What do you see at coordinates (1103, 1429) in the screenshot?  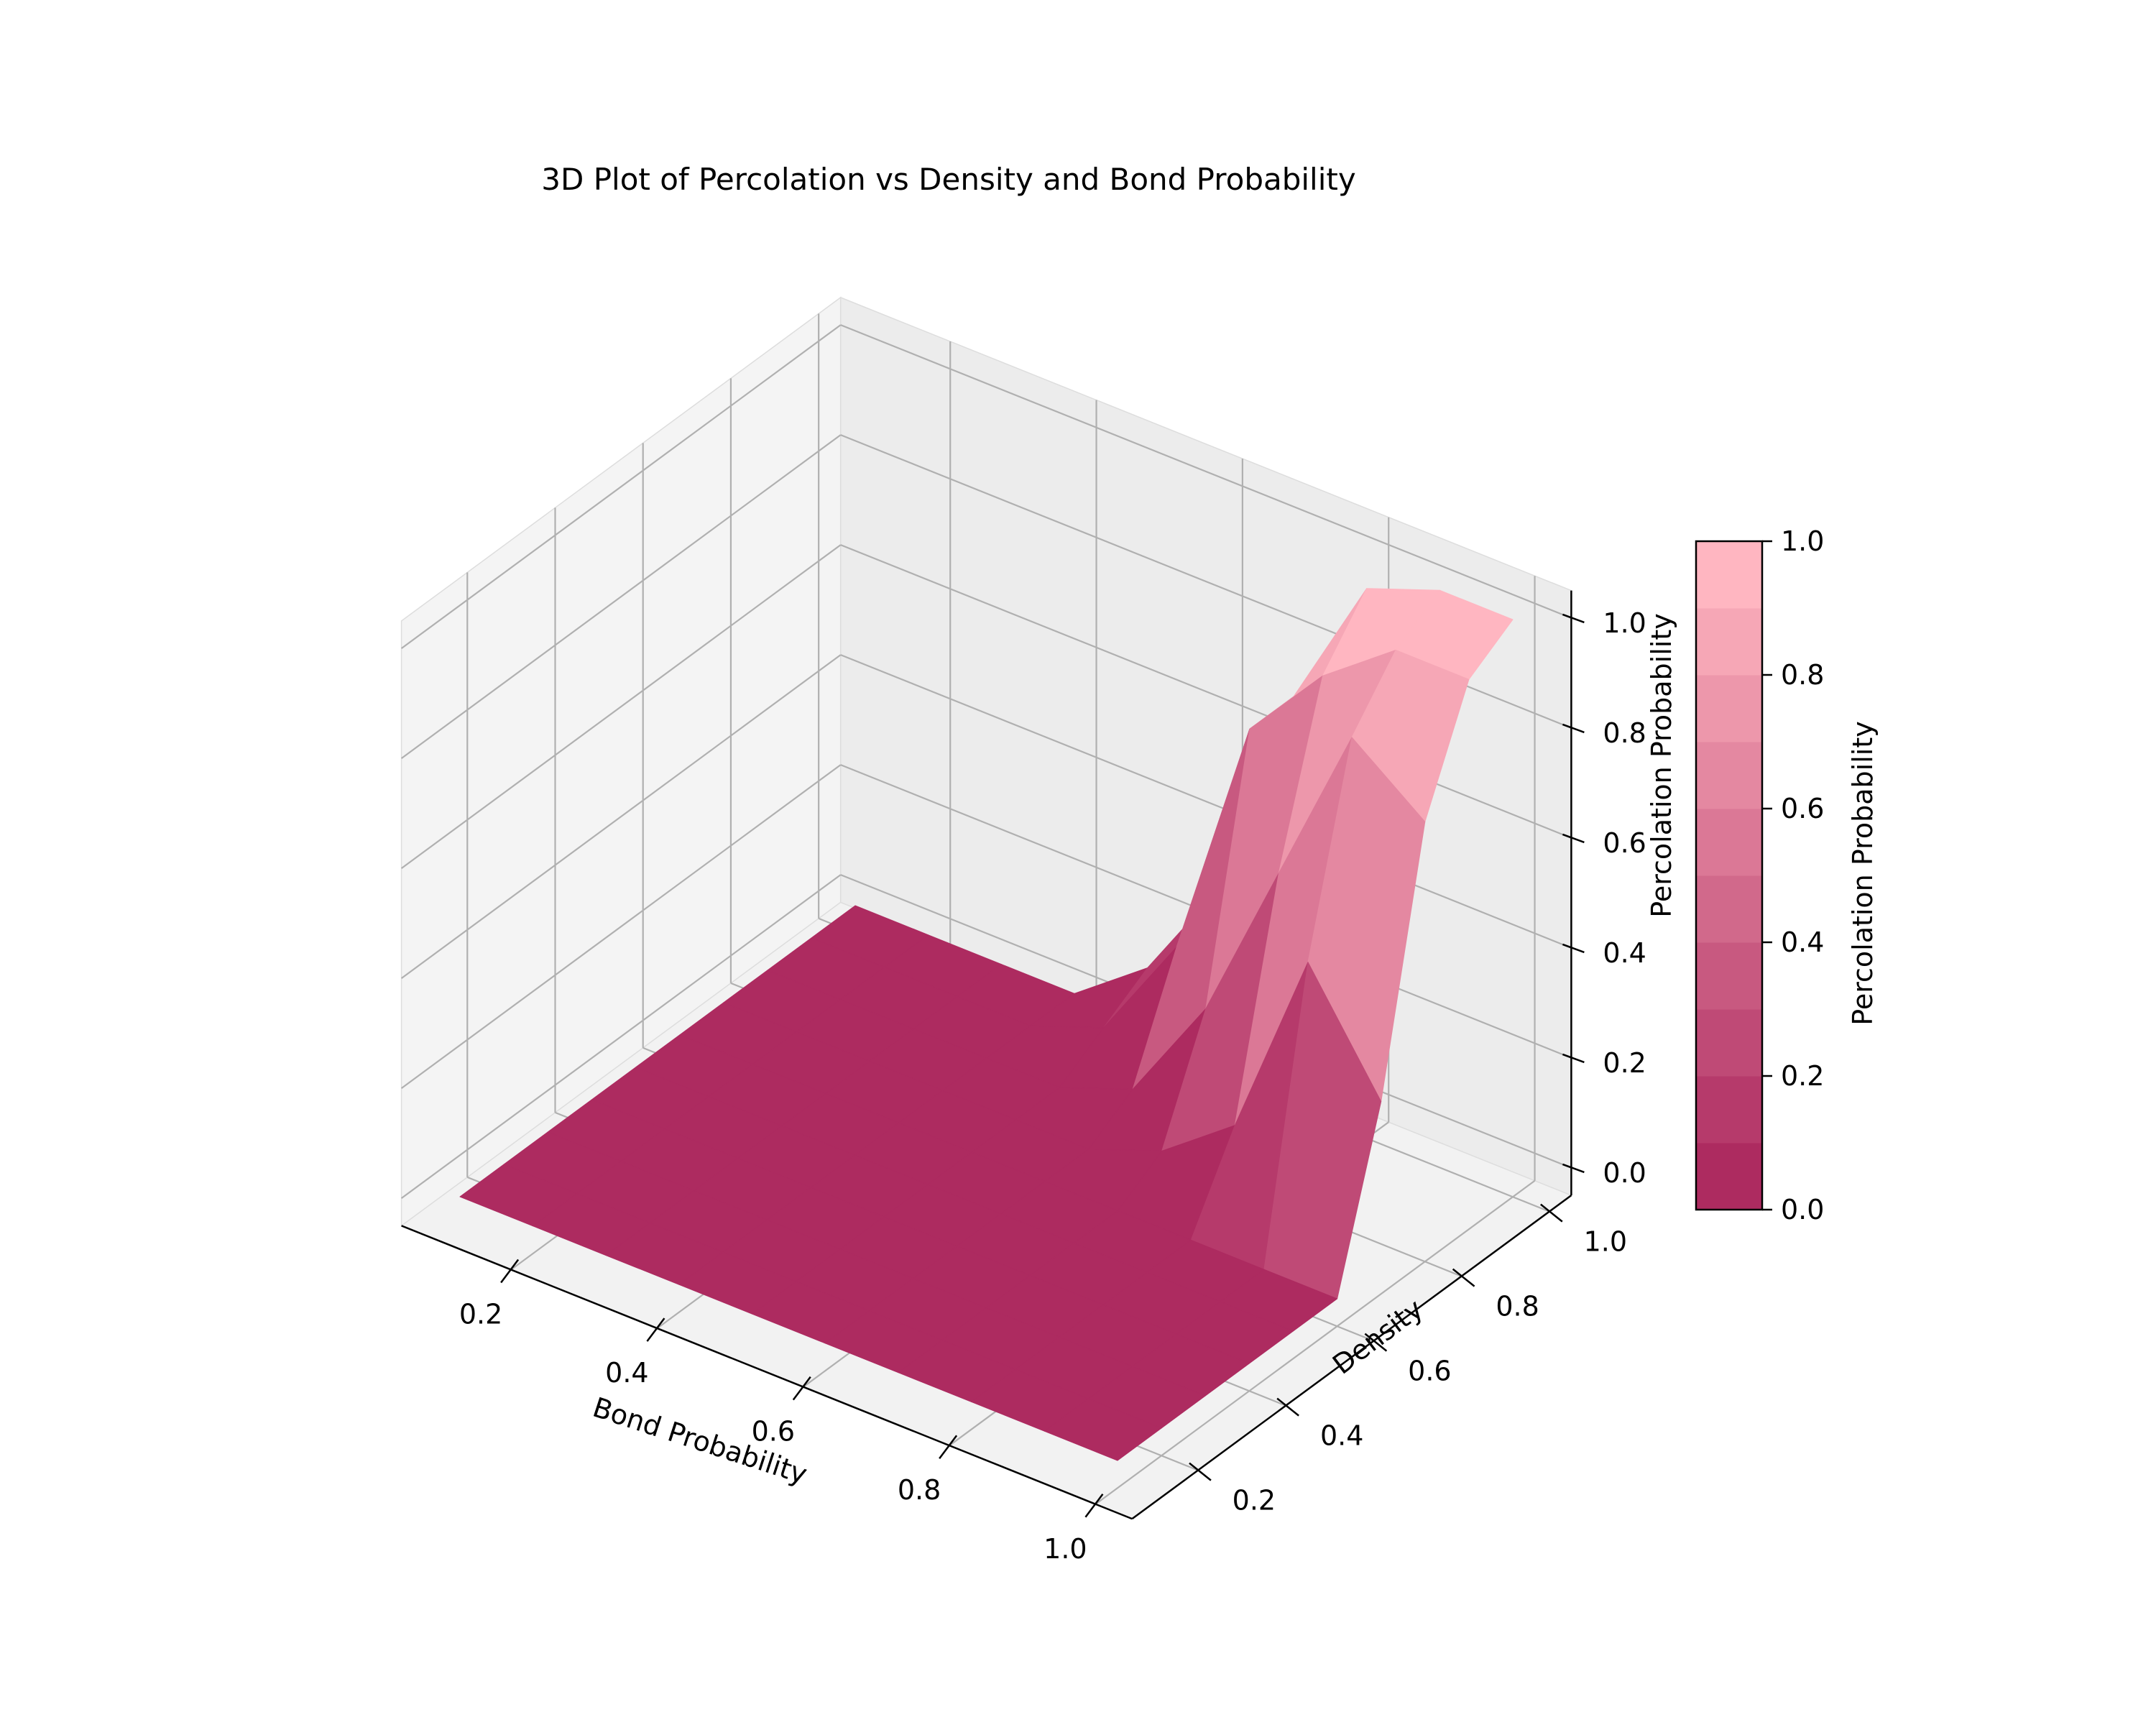 I see `surface-facet` at bounding box center [1103, 1429].